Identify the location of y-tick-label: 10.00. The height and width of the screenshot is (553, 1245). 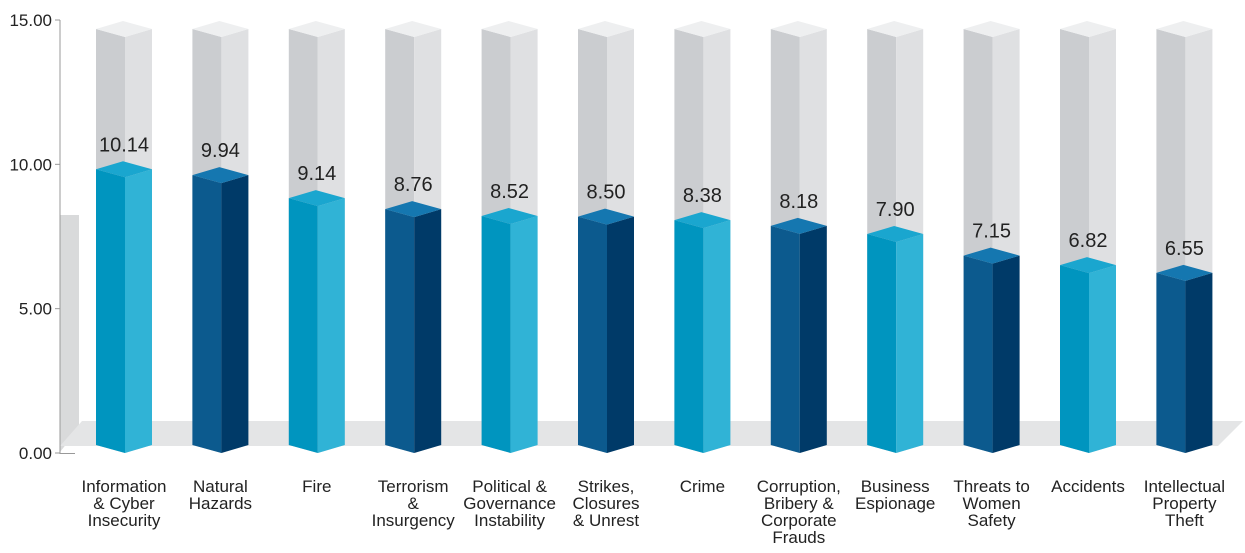
(30, 164).